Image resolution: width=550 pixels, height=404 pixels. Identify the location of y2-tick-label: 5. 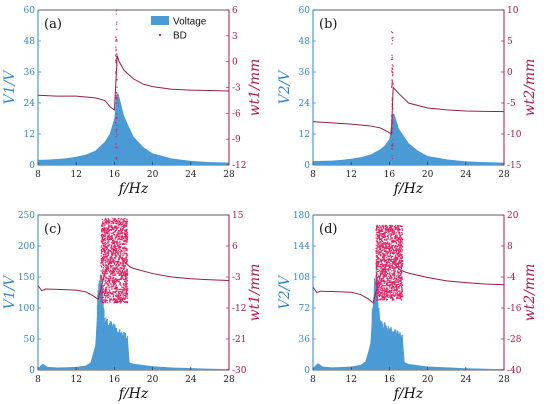
(510, 42).